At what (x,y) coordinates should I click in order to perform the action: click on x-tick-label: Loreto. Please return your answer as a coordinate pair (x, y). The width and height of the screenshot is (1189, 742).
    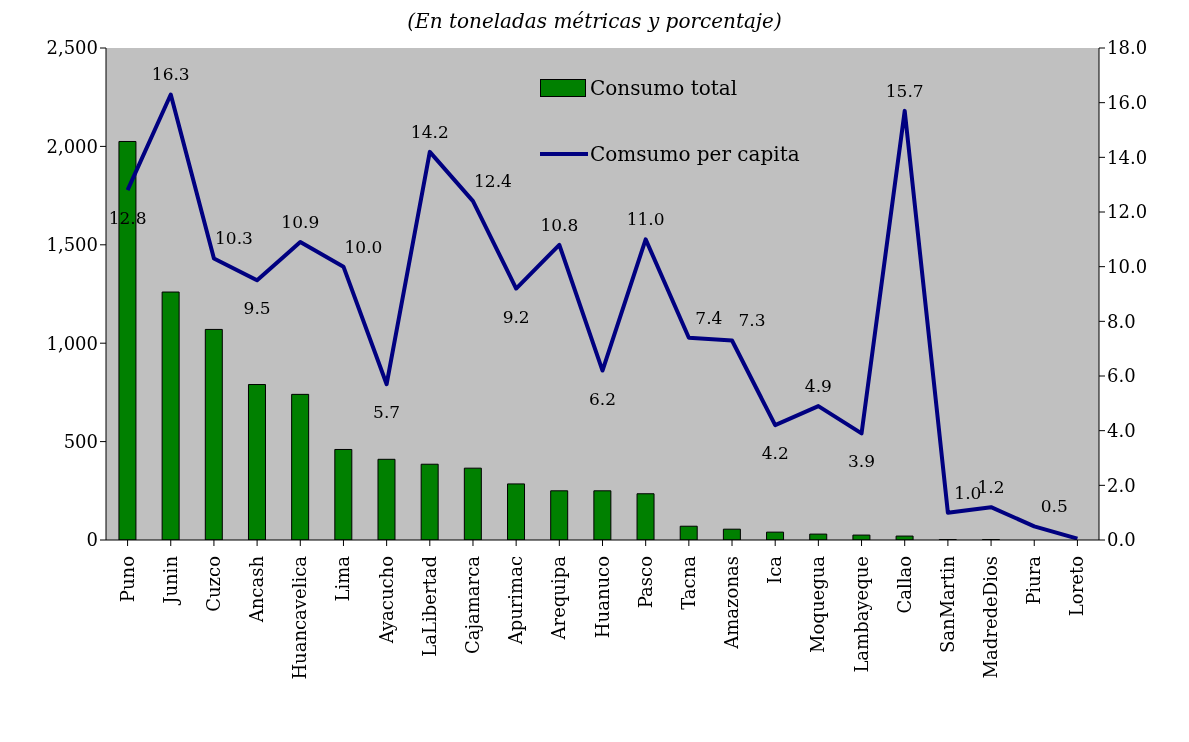
    Looking at the image, I should click on (1077, 586).